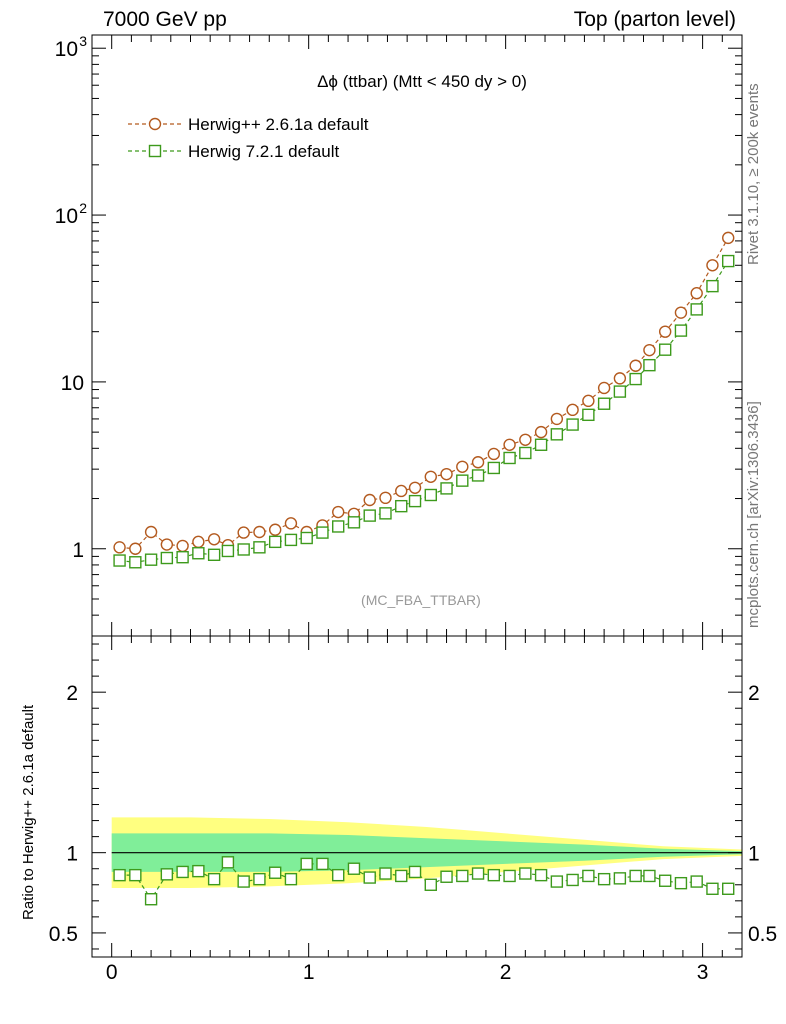 The image size is (786, 1024). Describe the element at coordinates (506, 972) in the screenshot. I see `x-tick-label: 2` at that location.